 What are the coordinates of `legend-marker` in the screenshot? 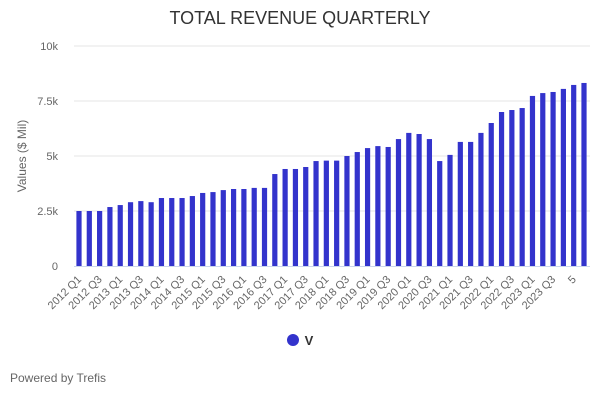 It's located at (292, 340).